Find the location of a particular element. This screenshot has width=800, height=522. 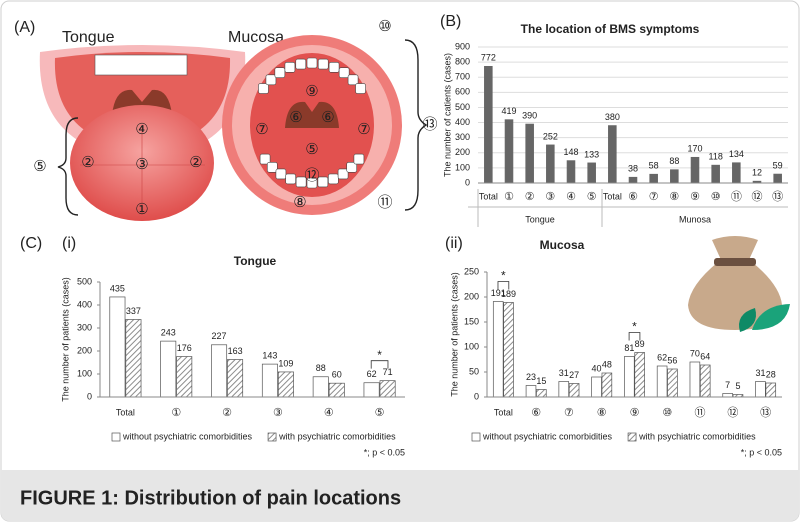

caption: FIGURE 1: Distribution of pain locations is located at coordinates (210, 498).